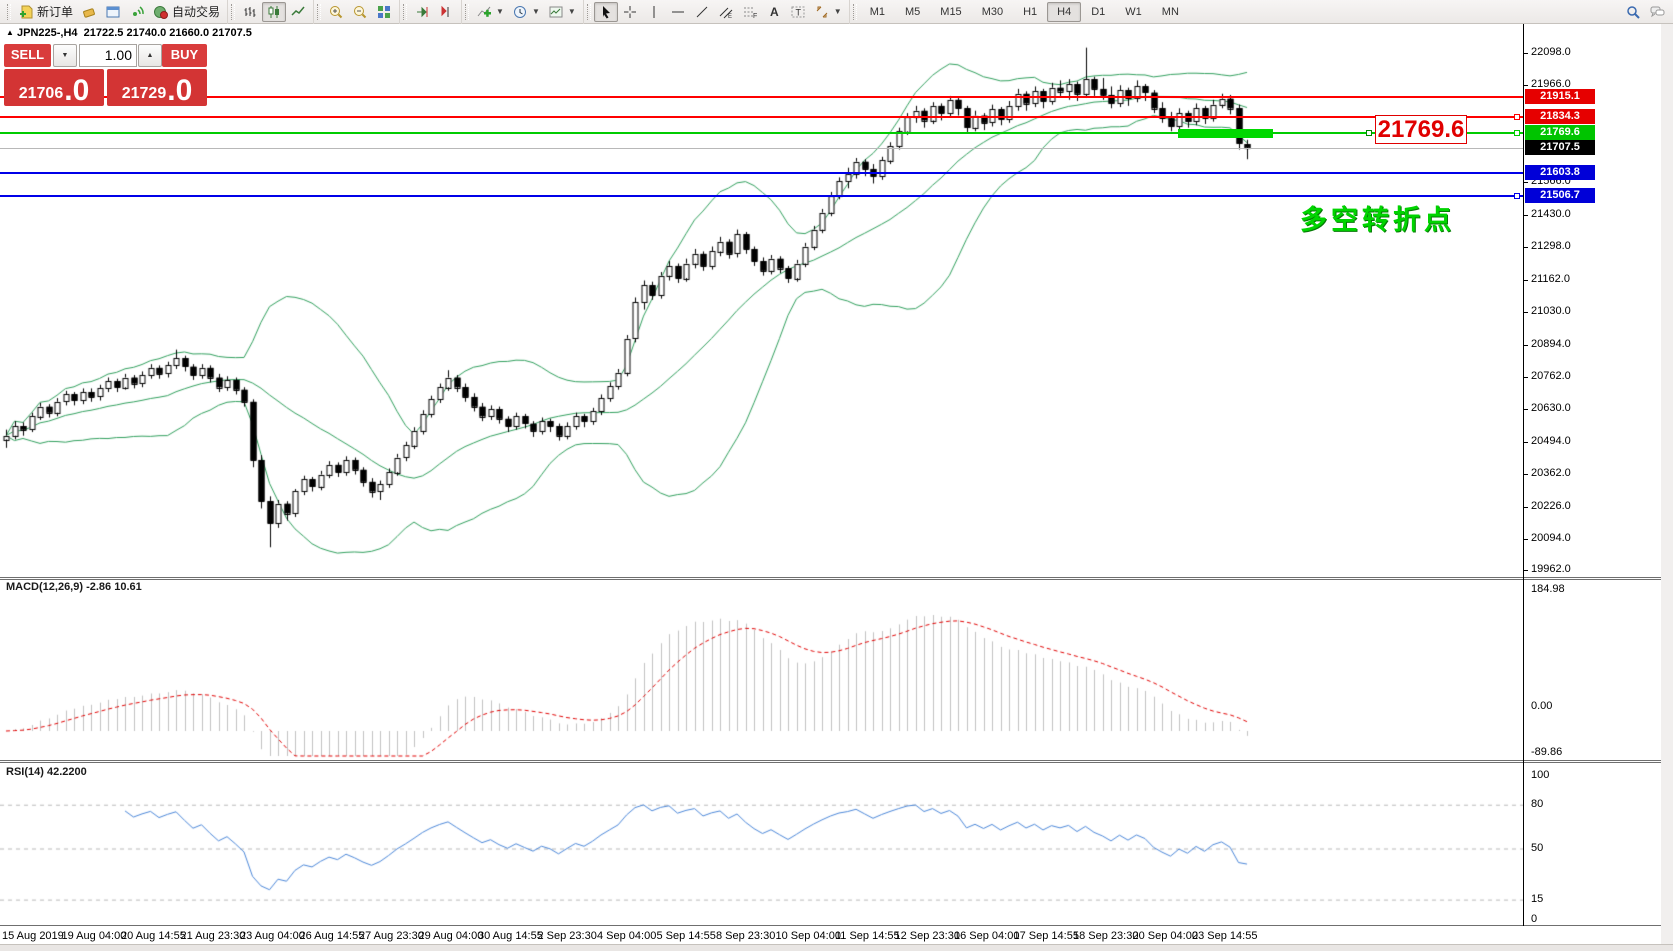 The width and height of the screenshot is (1673, 951). I want to click on tf-m15-label: M15, so click(951, 11).